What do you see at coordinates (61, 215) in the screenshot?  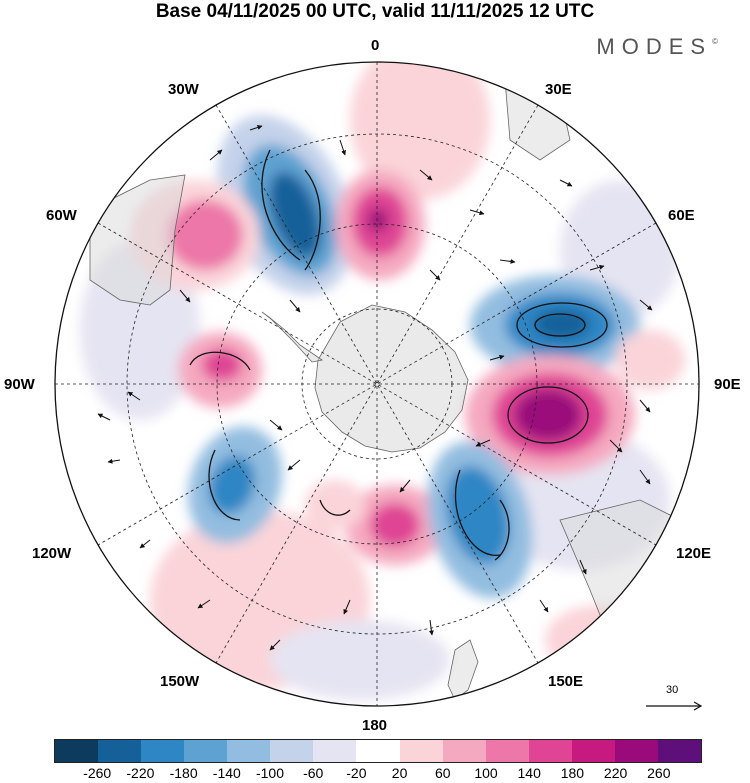 I see `lon-label-60w: 60W` at bounding box center [61, 215].